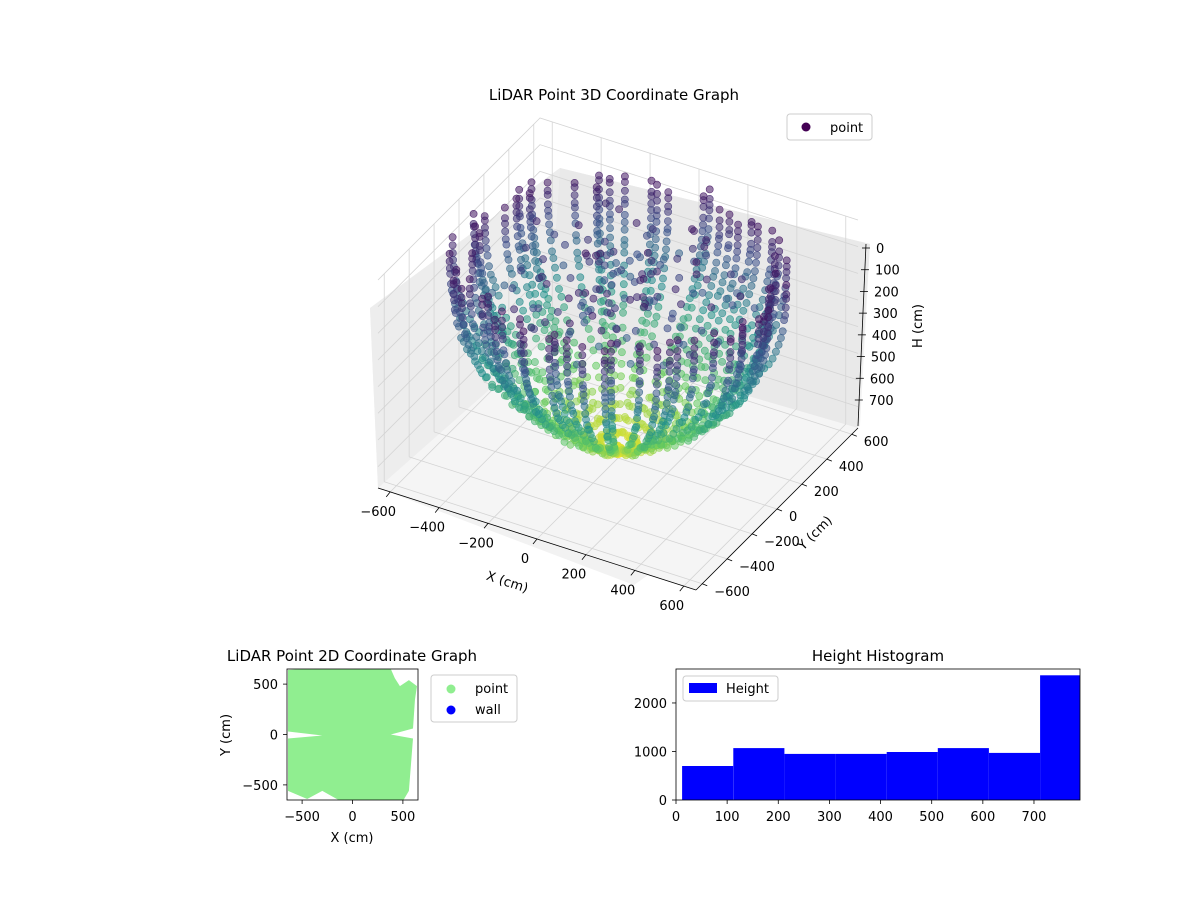 This screenshot has width=1200, height=900. What do you see at coordinates (883, 358) in the screenshot?
I see `h-tick-label: 500` at bounding box center [883, 358].